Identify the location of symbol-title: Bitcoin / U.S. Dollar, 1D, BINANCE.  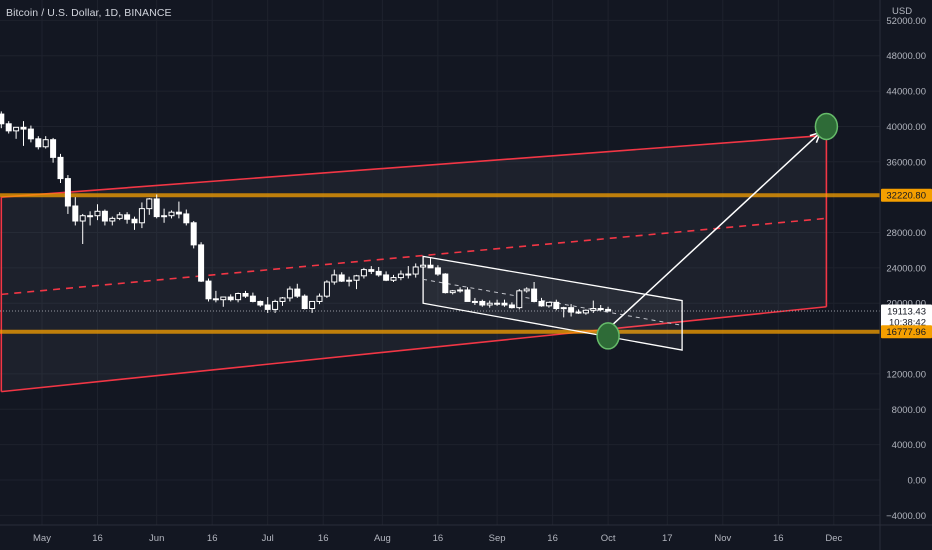
(89, 13).